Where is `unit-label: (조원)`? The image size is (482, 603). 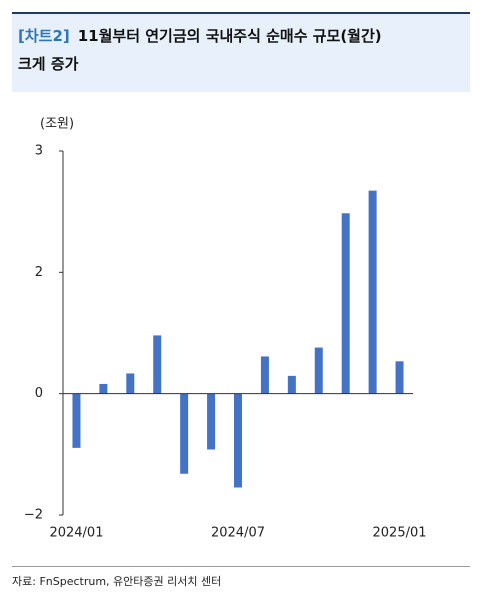 unit-label: (조원) is located at coordinates (57, 124).